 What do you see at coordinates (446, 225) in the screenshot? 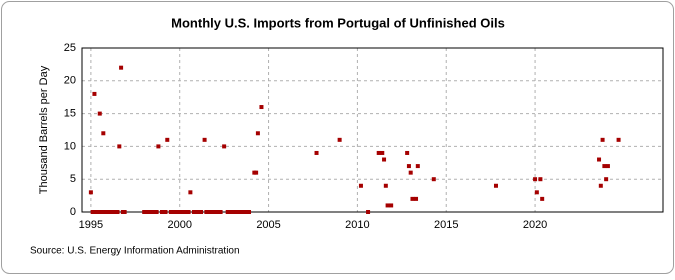
I see `x-tick-label: 2015` at bounding box center [446, 225].